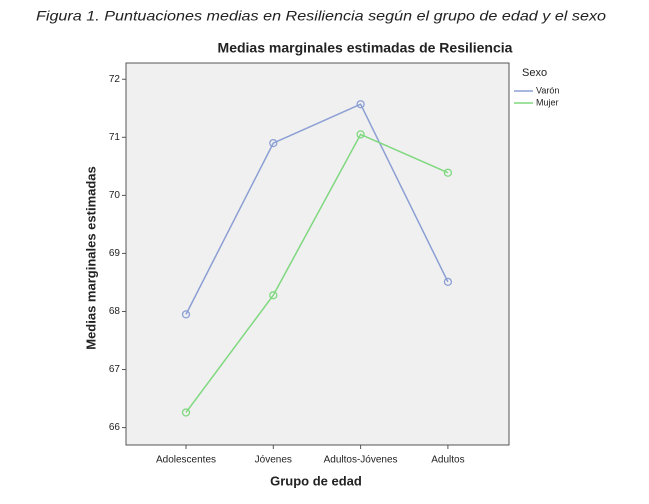 The height and width of the screenshot is (504, 649). Describe the element at coordinates (547, 90) in the screenshot. I see `legend-label: Varón` at that location.